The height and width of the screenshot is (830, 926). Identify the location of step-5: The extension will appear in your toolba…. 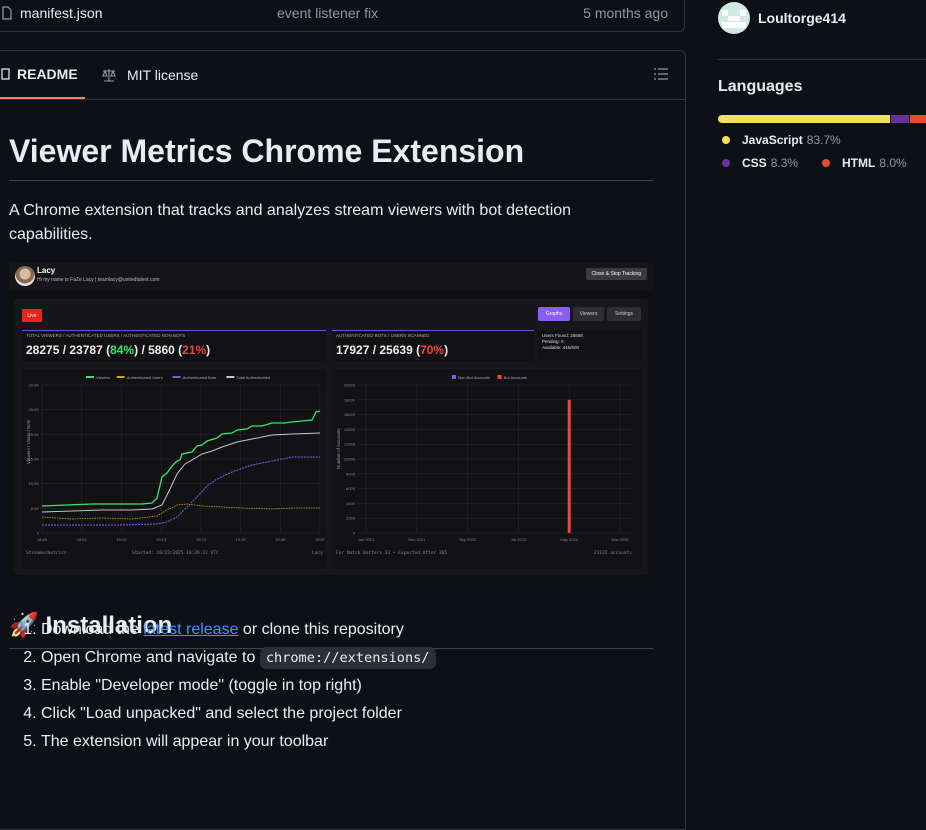
(351, 742).